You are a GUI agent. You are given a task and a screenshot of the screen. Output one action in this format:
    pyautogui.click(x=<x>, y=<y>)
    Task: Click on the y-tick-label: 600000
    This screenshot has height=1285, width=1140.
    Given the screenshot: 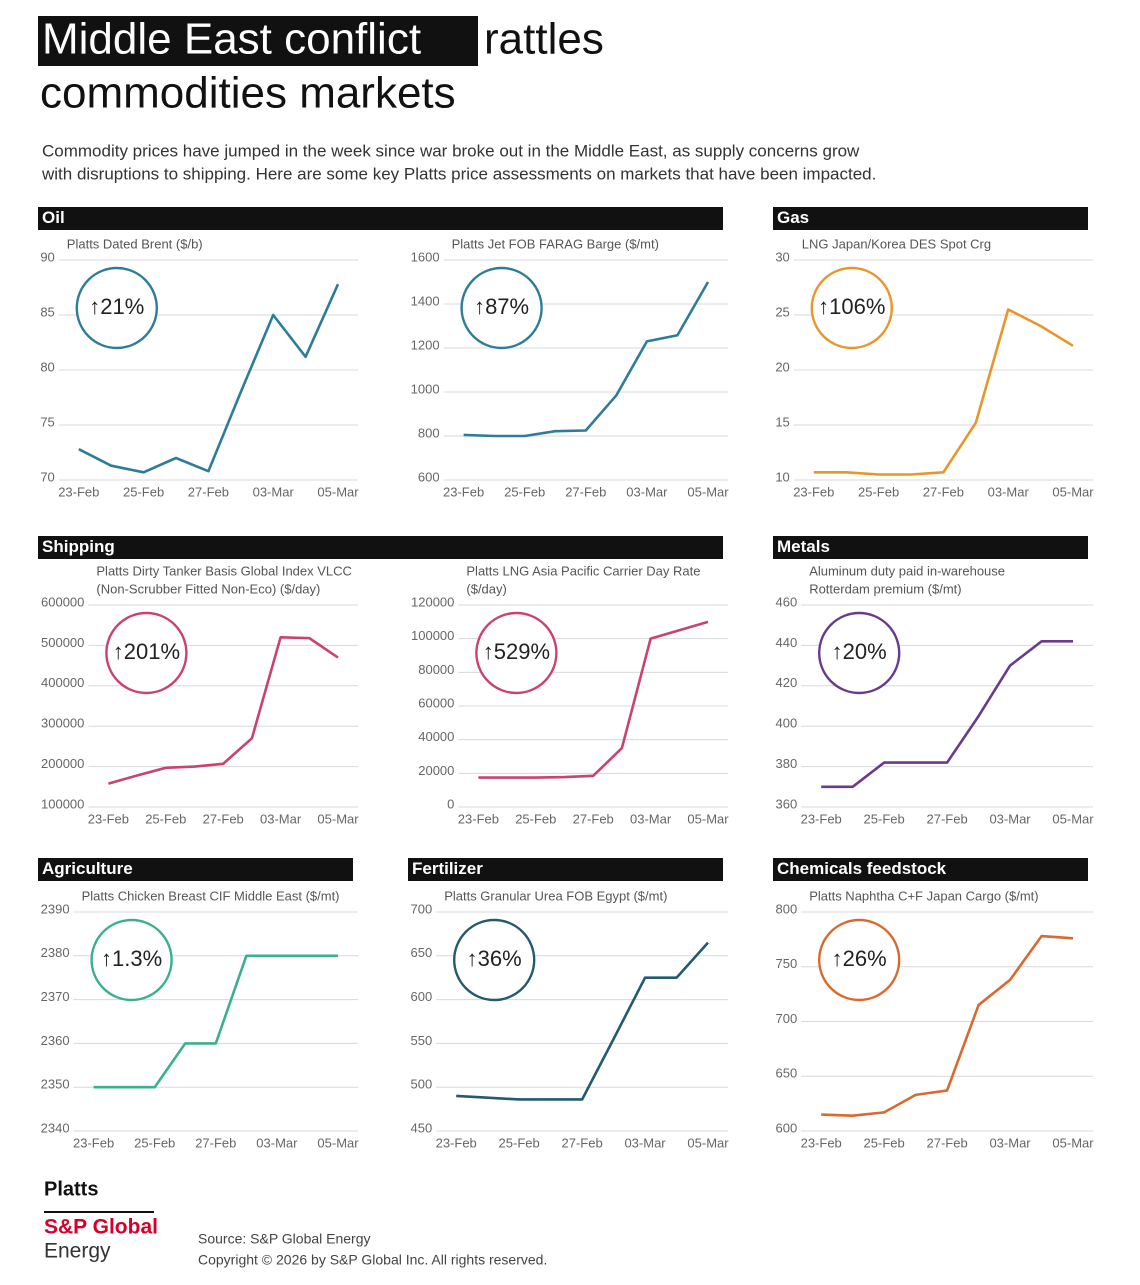 What is the action you would take?
    pyautogui.click(x=62, y=601)
    